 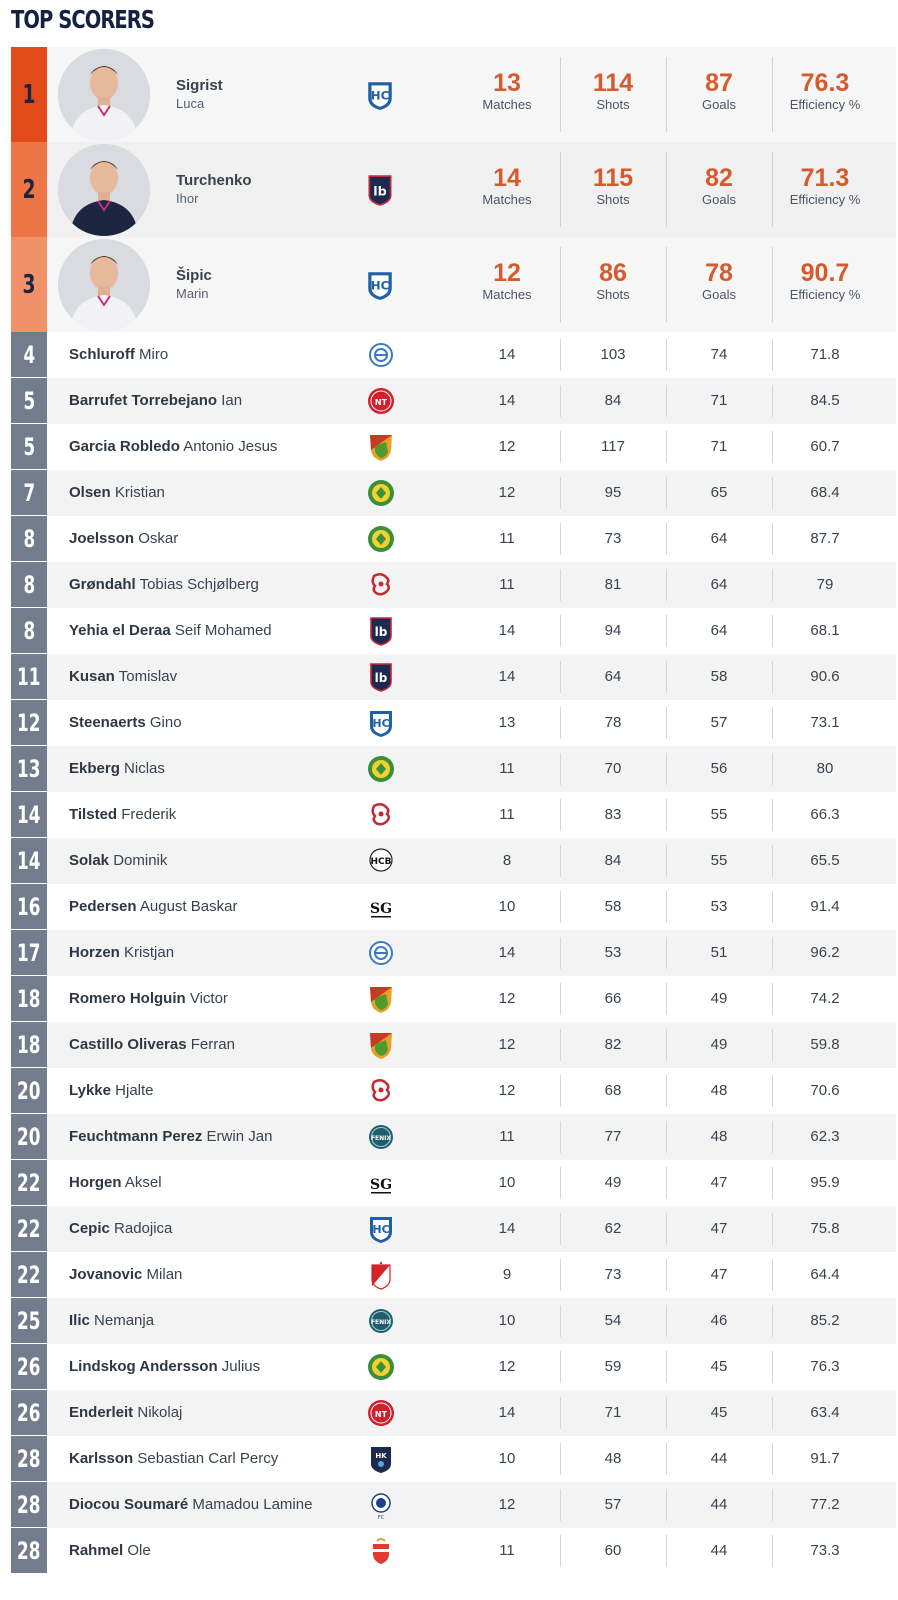 What do you see at coordinates (453, 1367) in the screenshot?
I see `scorer-row: 26 Lindskog Andersson Julius 12 59 45 76.3` at bounding box center [453, 1367].